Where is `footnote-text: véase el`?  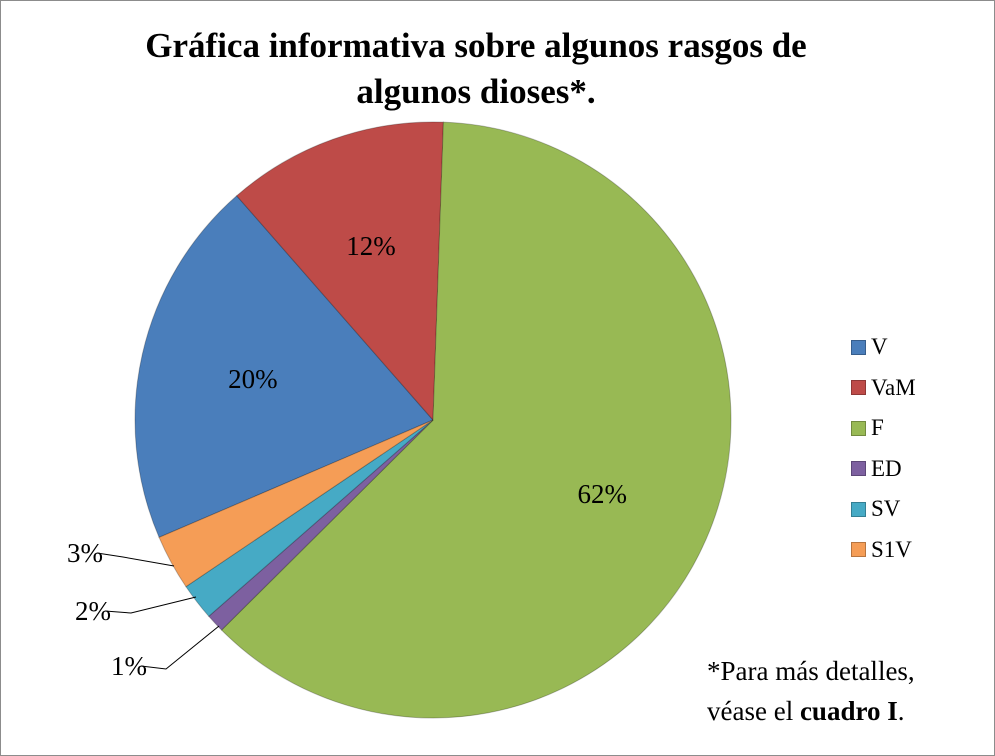
footnote-text: véase el is located at coordinates (753, 711).